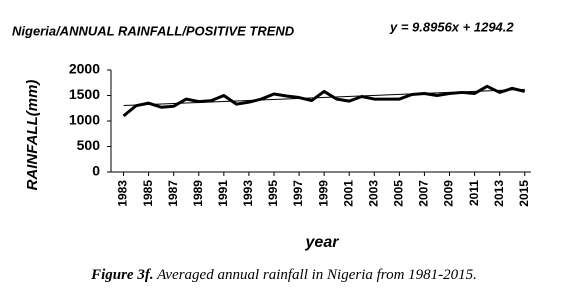 The height and width of the screenshot is (304, 562). I want to click on x-tick-label: 1987, so click(173, 193).